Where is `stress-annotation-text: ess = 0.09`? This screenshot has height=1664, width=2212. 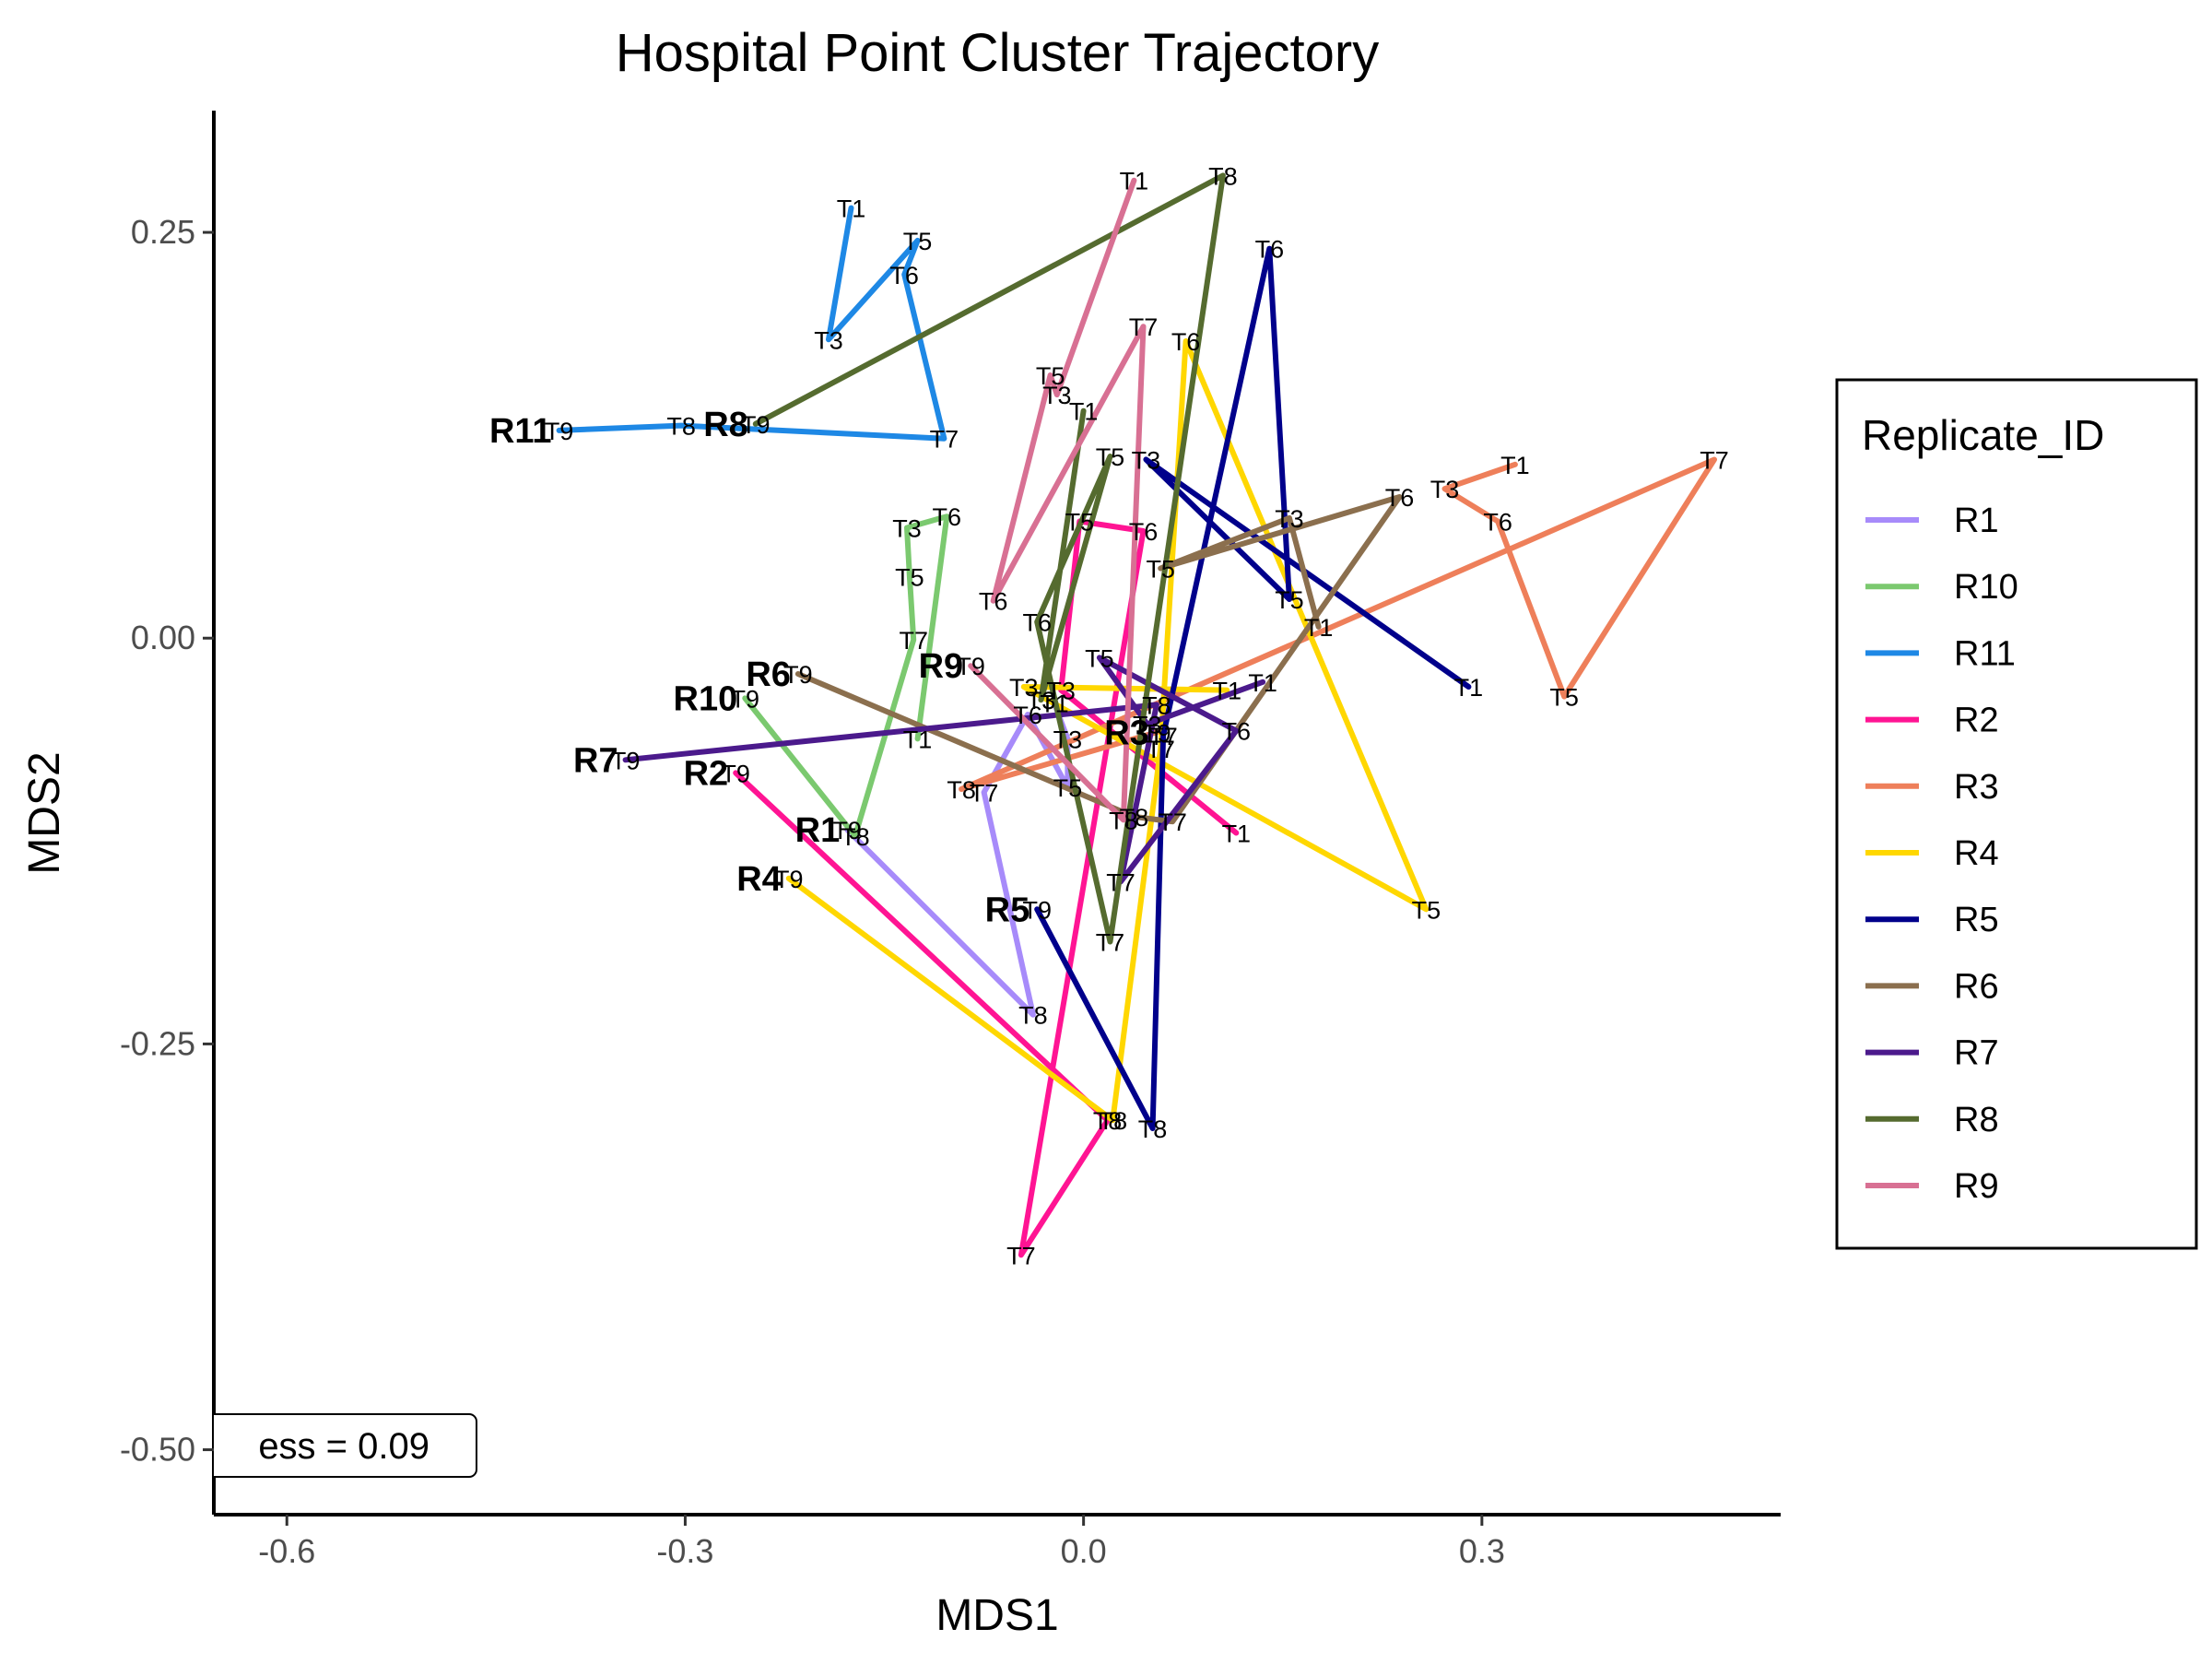
stress-annotation-text: ess = 0.09 is located at coordinates (343, 1446).